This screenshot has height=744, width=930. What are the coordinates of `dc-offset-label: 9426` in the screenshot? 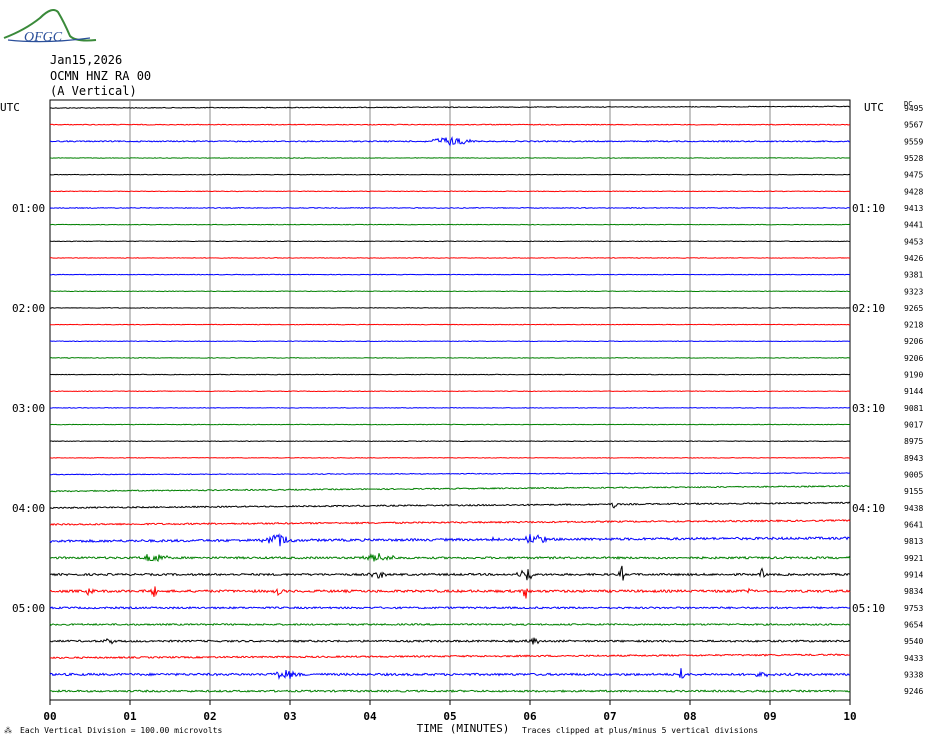 It's located at (913, 258).